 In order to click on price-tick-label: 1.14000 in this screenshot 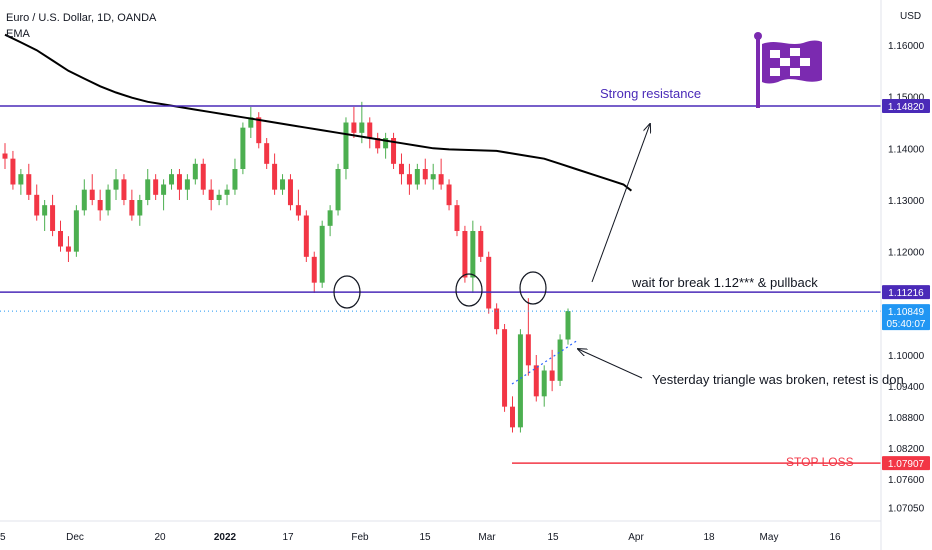, I will do `click(906, 149)`.